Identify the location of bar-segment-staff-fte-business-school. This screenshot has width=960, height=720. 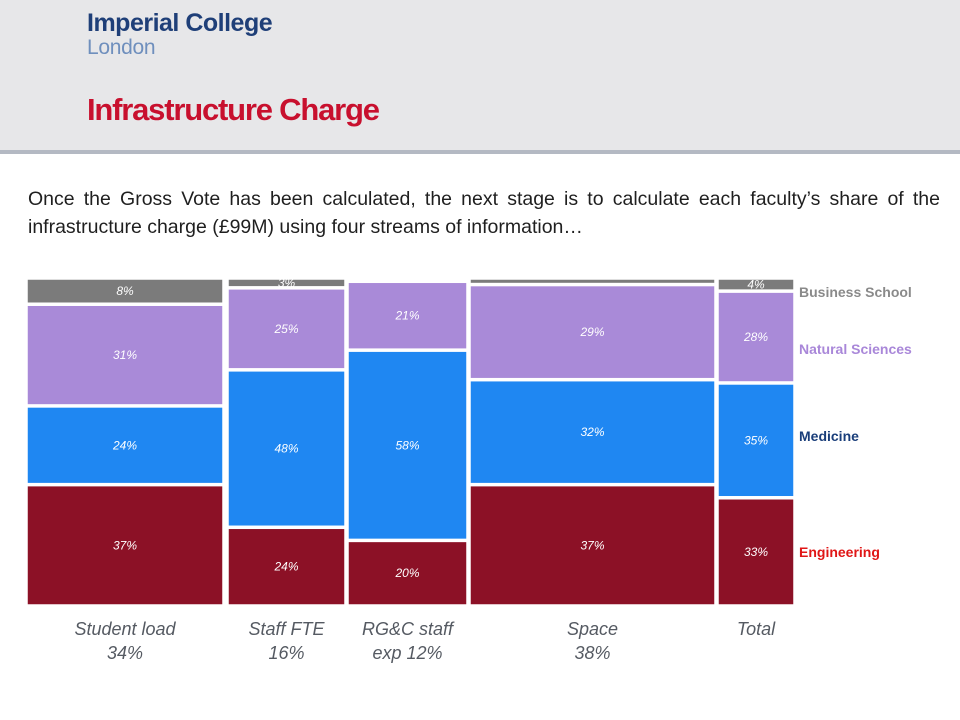
(286, 283).